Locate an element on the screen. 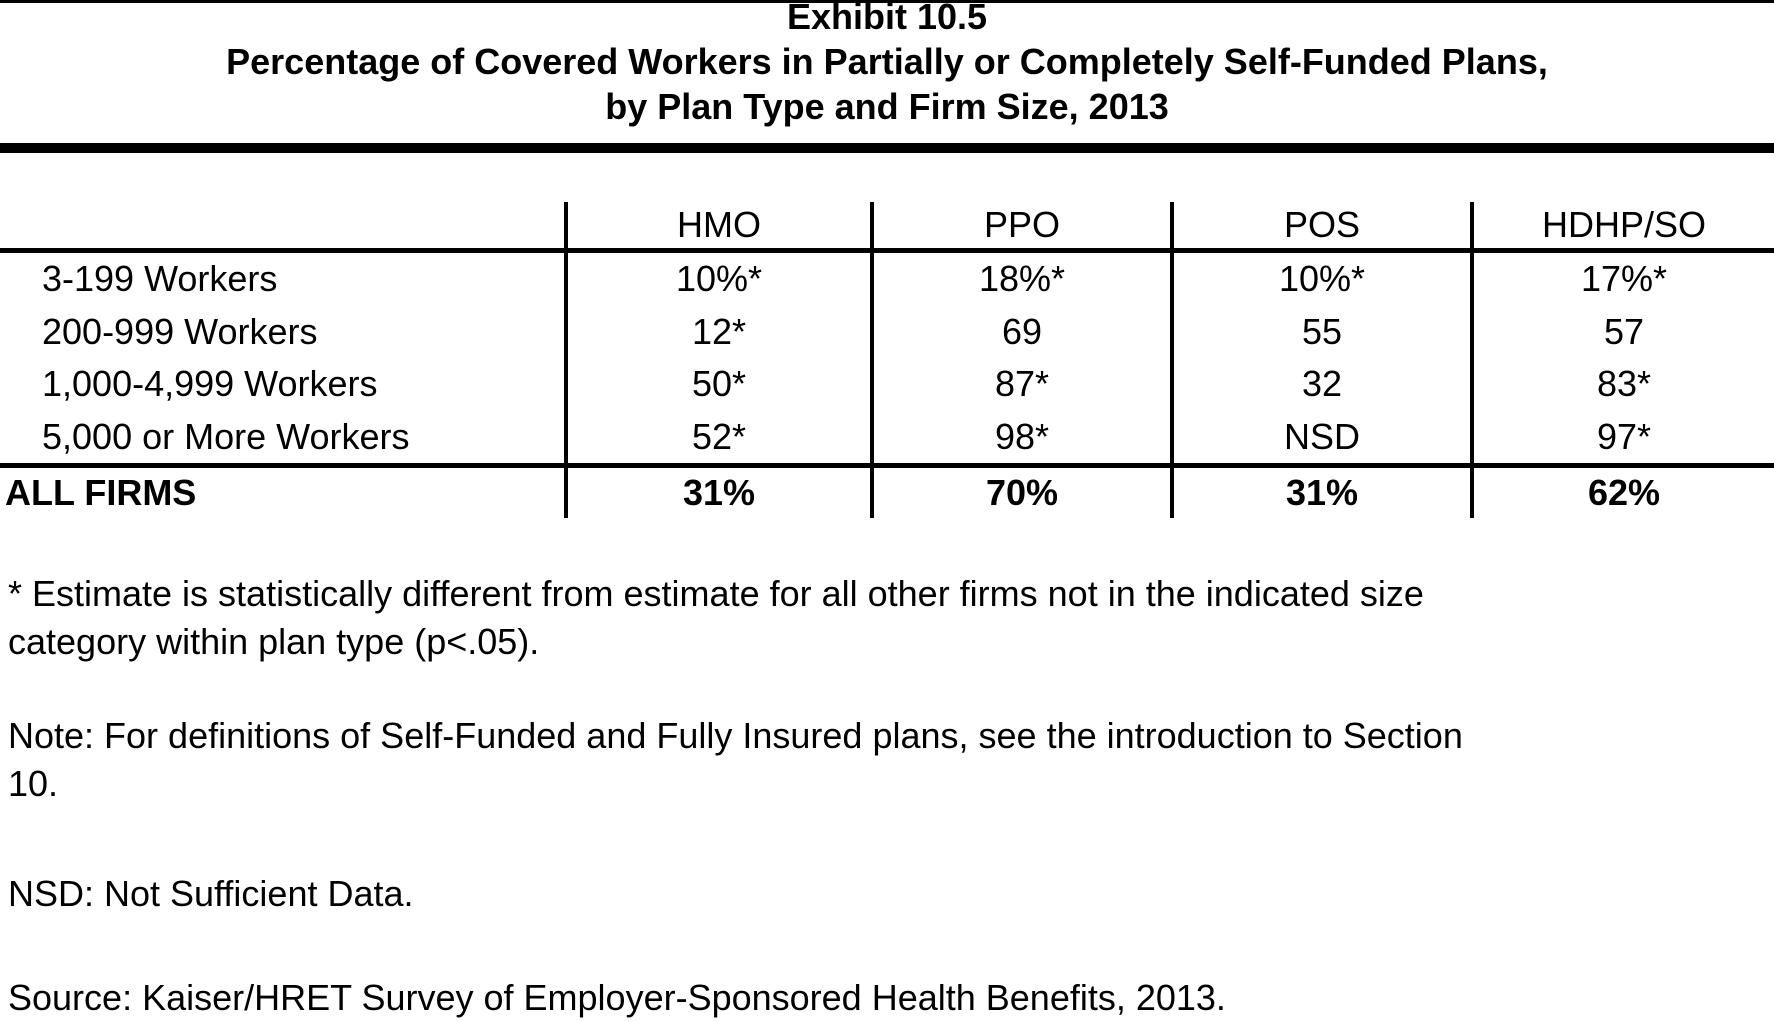  cell-value: 97* is located at coordinates (1622, 436).